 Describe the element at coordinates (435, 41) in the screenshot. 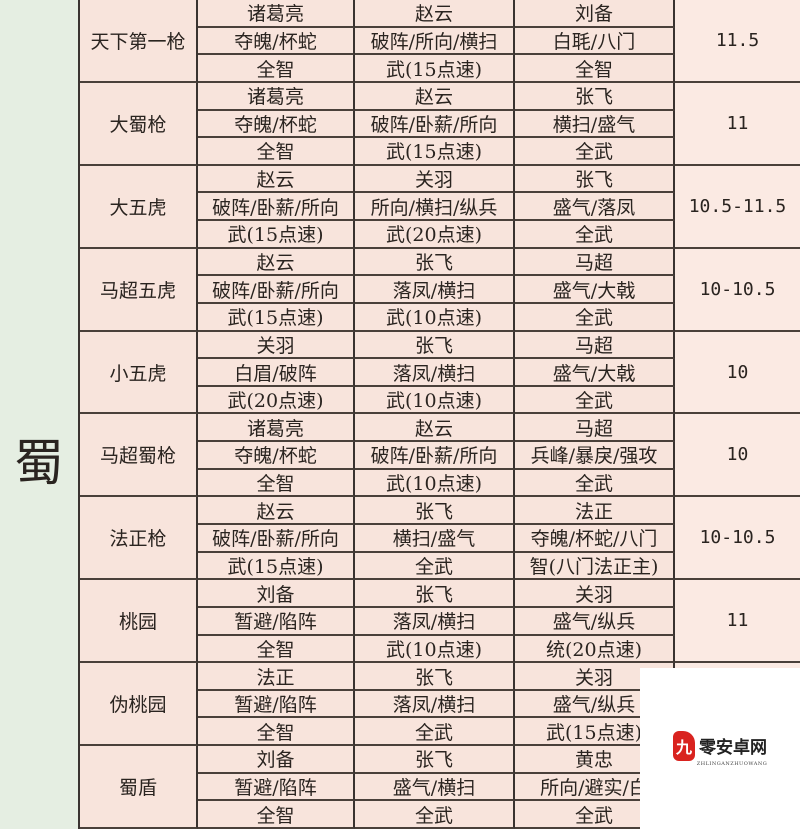

I see `tactics-cell: 破阵/所向/横扫` at that location.